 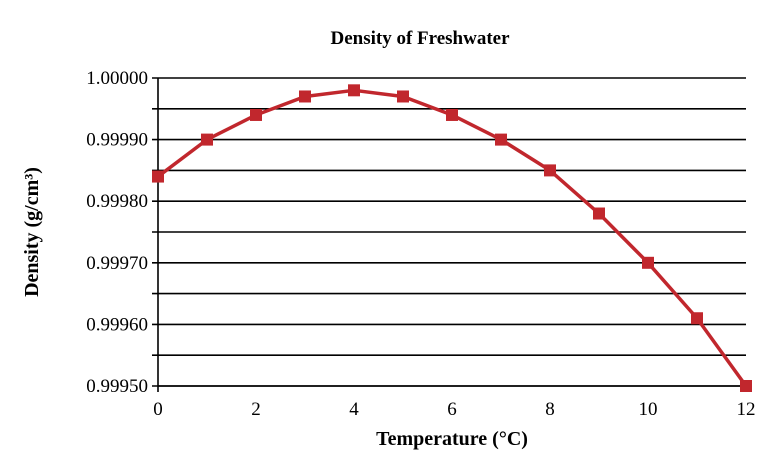 I want to click on x-tick-label: 4, so click(x=354, y=409).